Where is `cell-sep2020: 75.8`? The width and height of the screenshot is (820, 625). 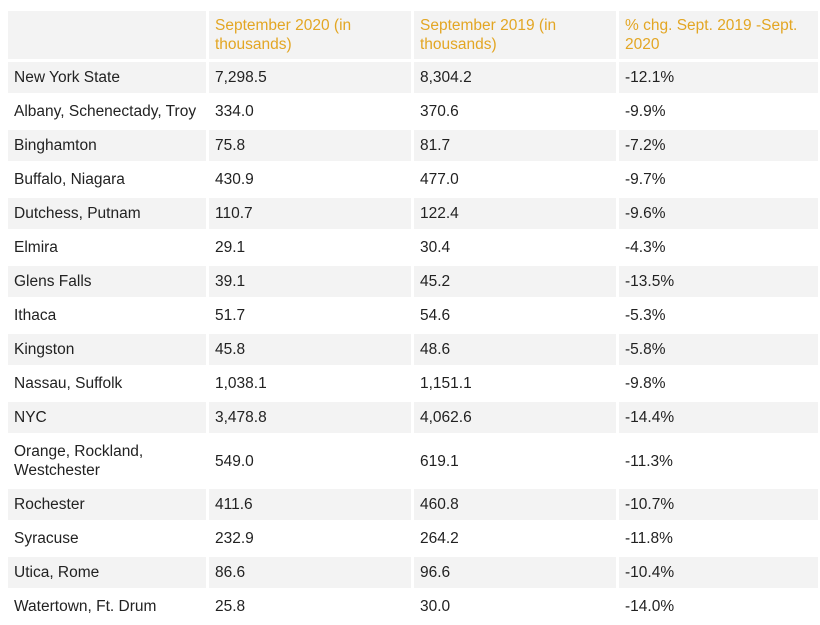 cell-sep2020: 75.8 is located at coordinates (310, 145).